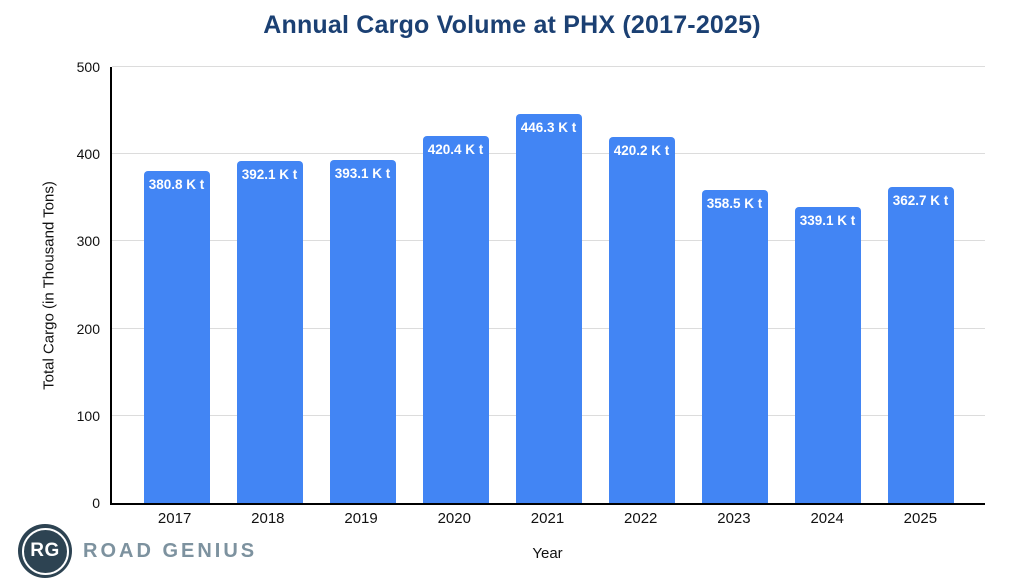  What do you see at coordinates (547, 553) in the screenshot?
I see `x-axis-title: Year` at bounding box center [547, 553].